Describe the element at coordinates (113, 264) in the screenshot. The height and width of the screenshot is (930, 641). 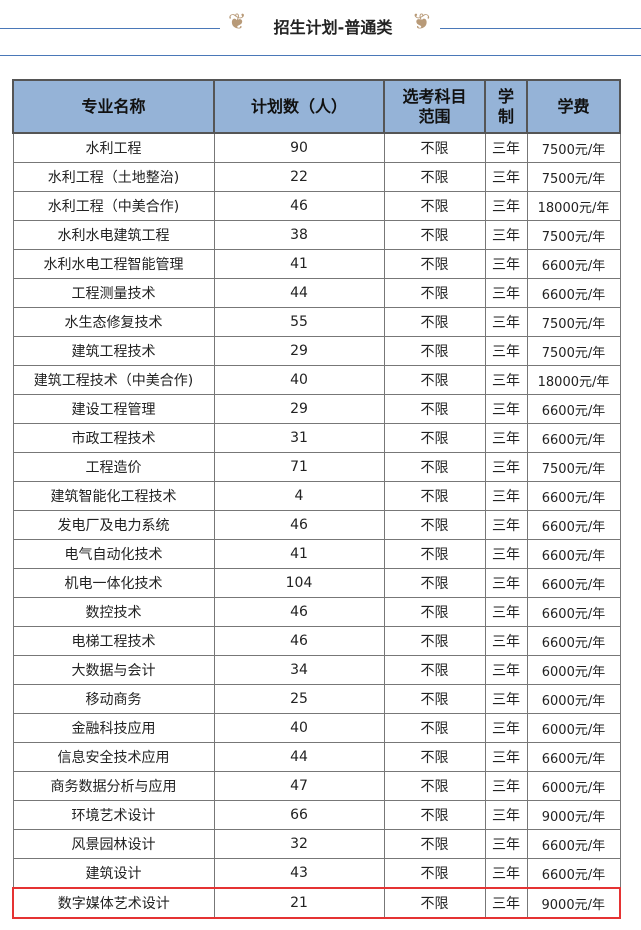
I see `major-cell: 水利水电工程智能管理` at that location.